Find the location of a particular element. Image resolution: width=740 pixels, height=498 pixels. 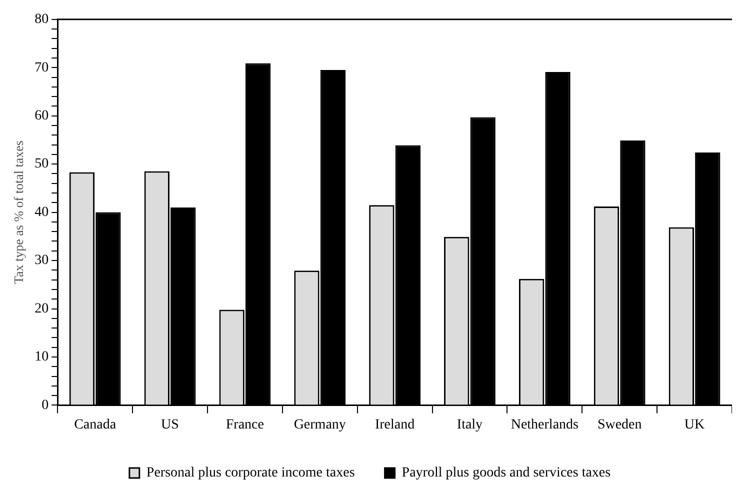

y-tick-label: 0 is located at coordinates (45, 405).